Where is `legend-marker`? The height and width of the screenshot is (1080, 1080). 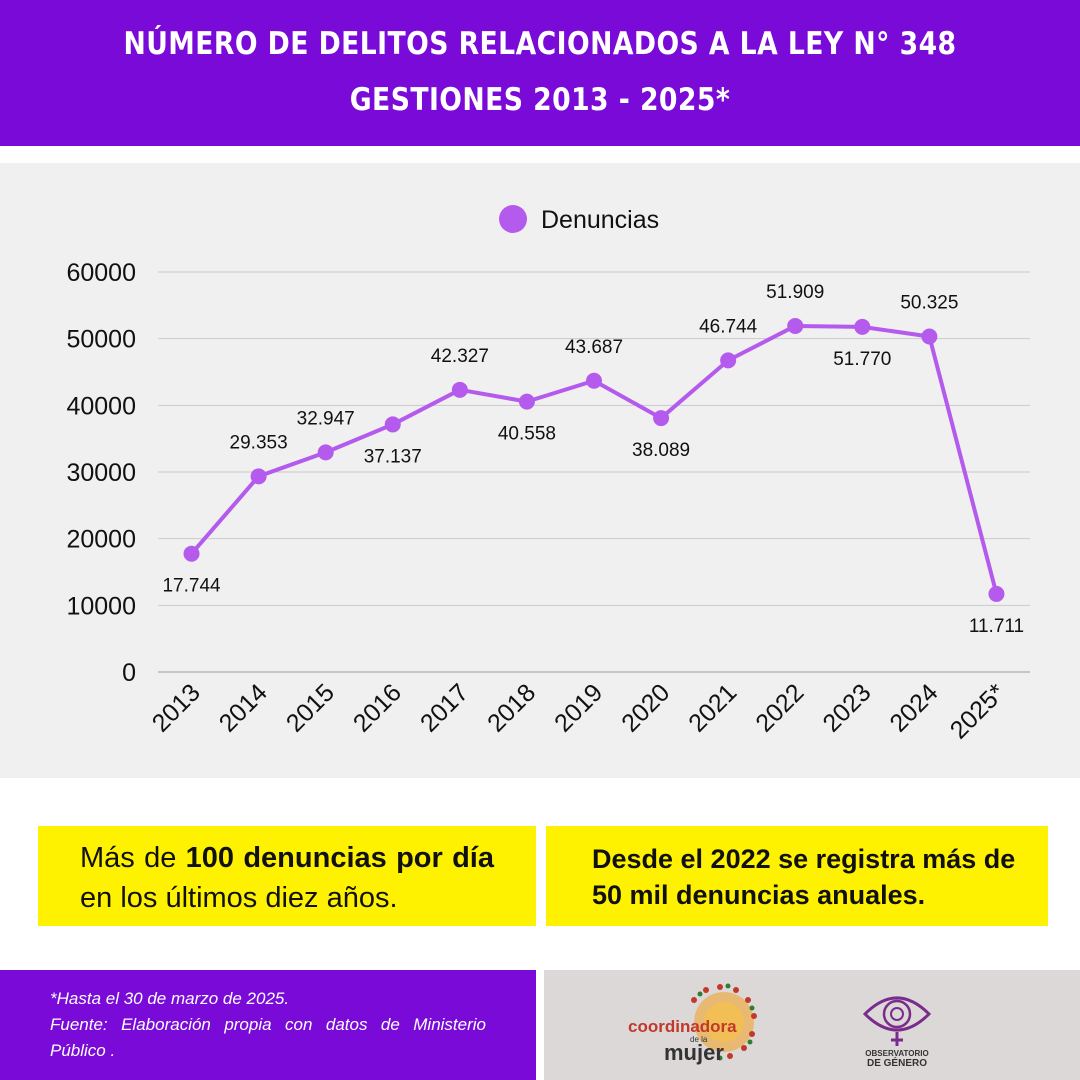 legend-marker is located at coordinates (513, 219).